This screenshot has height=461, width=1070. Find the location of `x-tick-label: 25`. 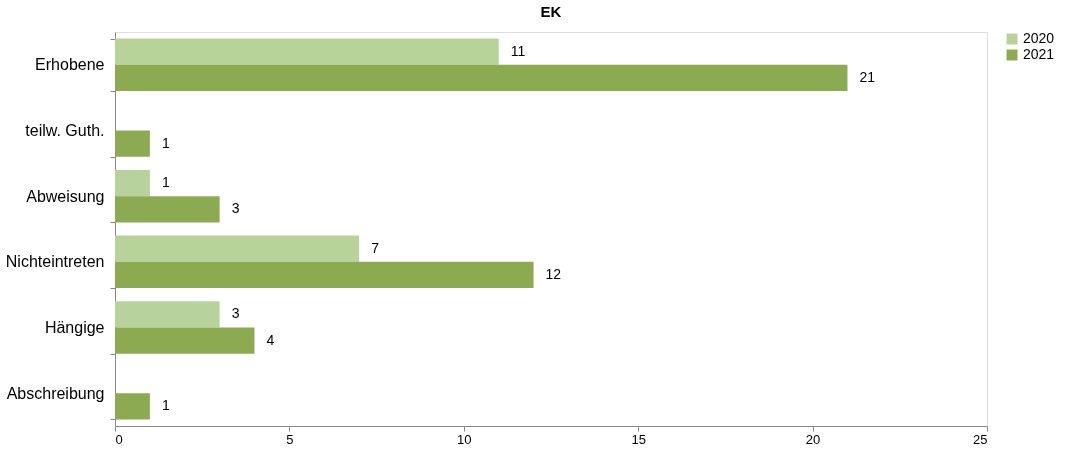

x-tick-label: 25 is located at coordinates (980, 439).